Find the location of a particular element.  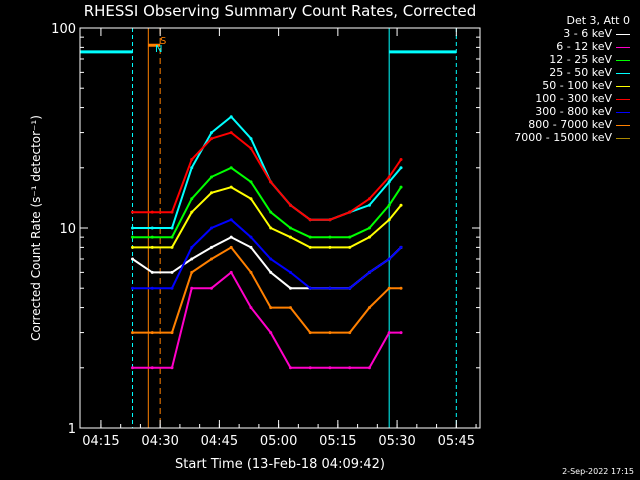

legend-entry: 100 - 300 keV is located at coordinates (582, 98).